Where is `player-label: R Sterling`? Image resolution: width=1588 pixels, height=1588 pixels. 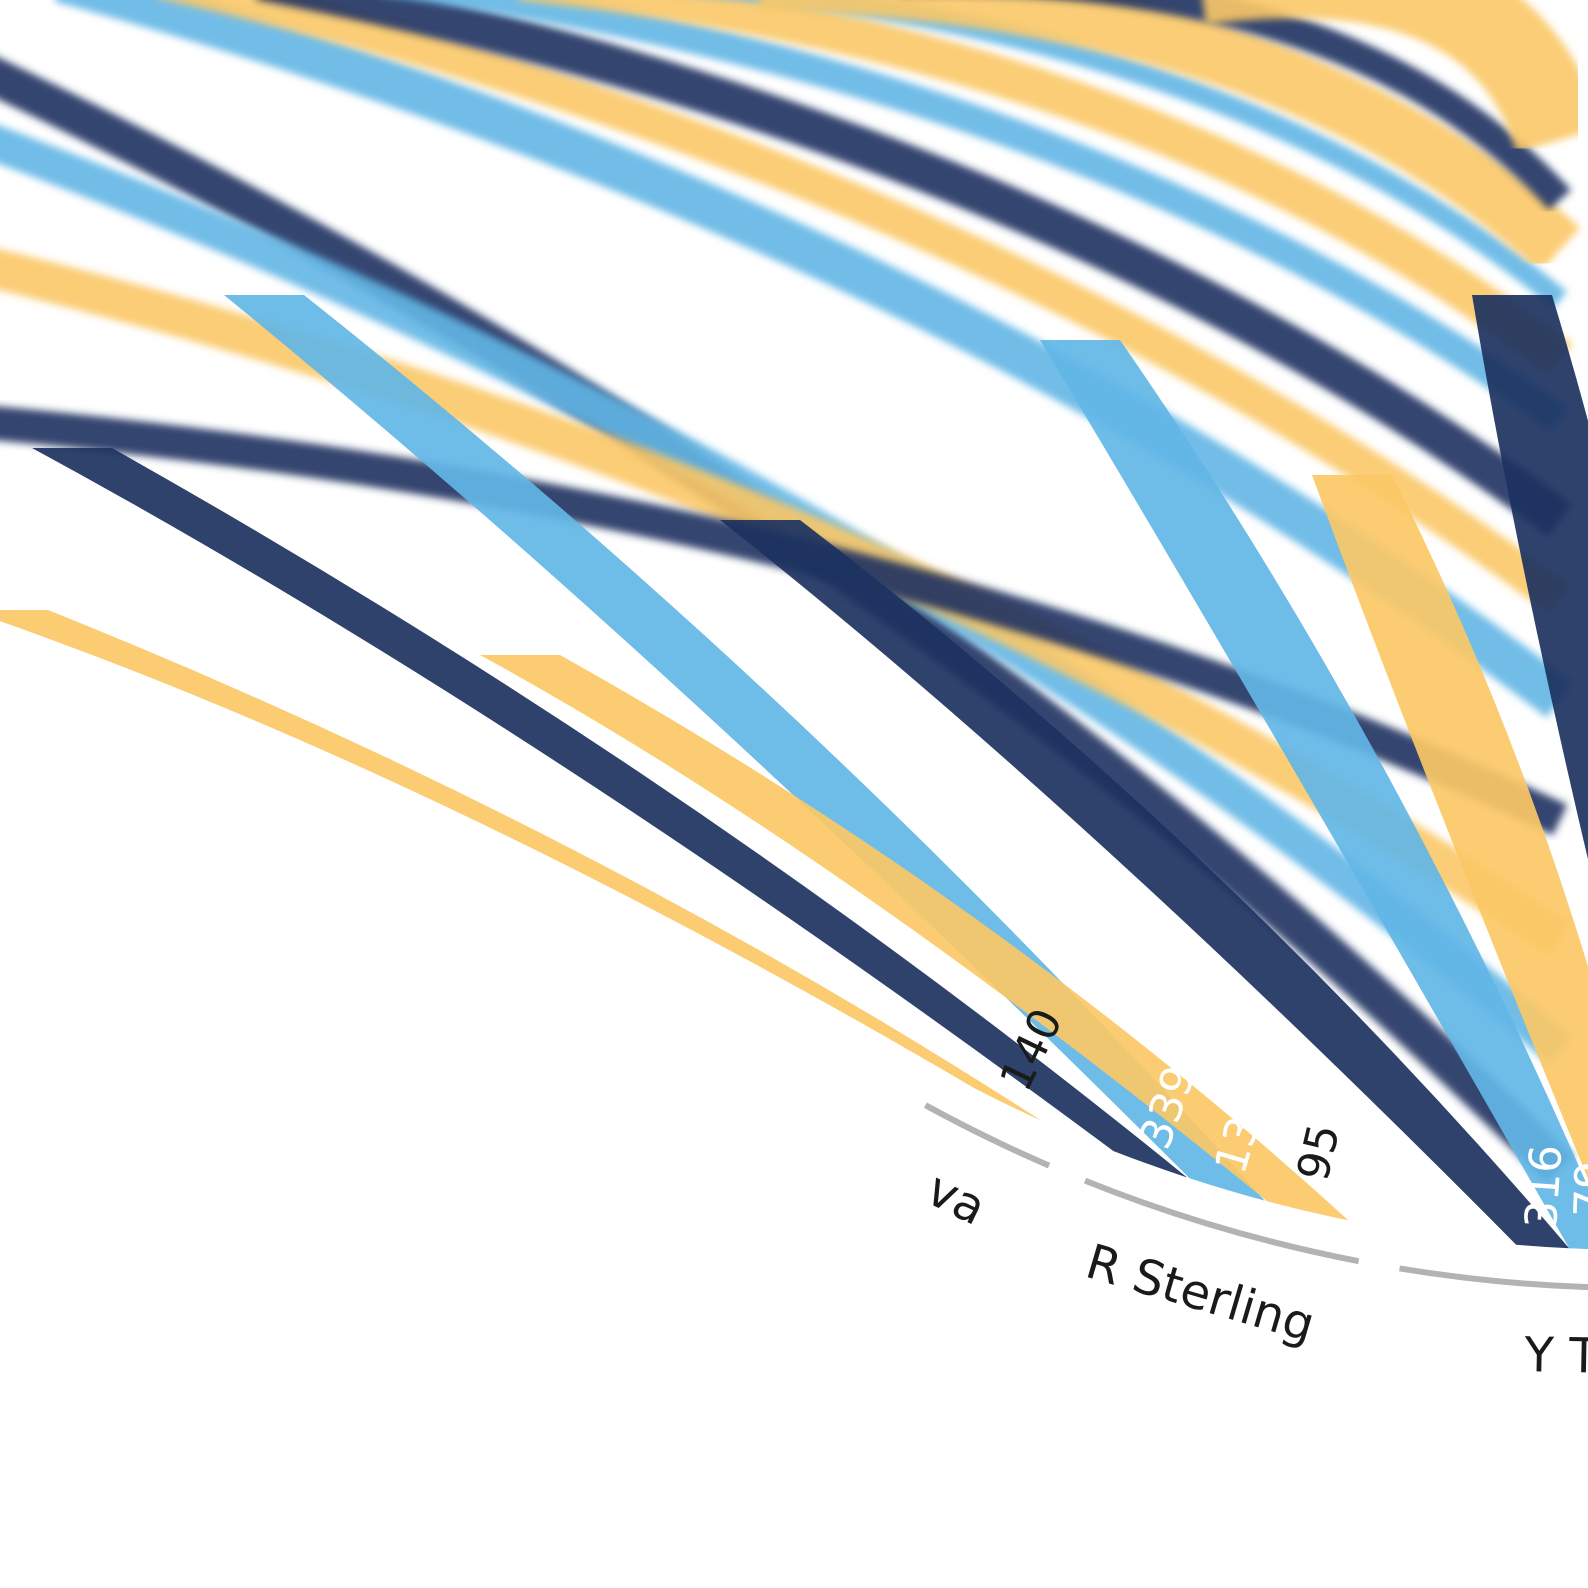 player-label: R Sterling is located at coordinates (1200, 1294).